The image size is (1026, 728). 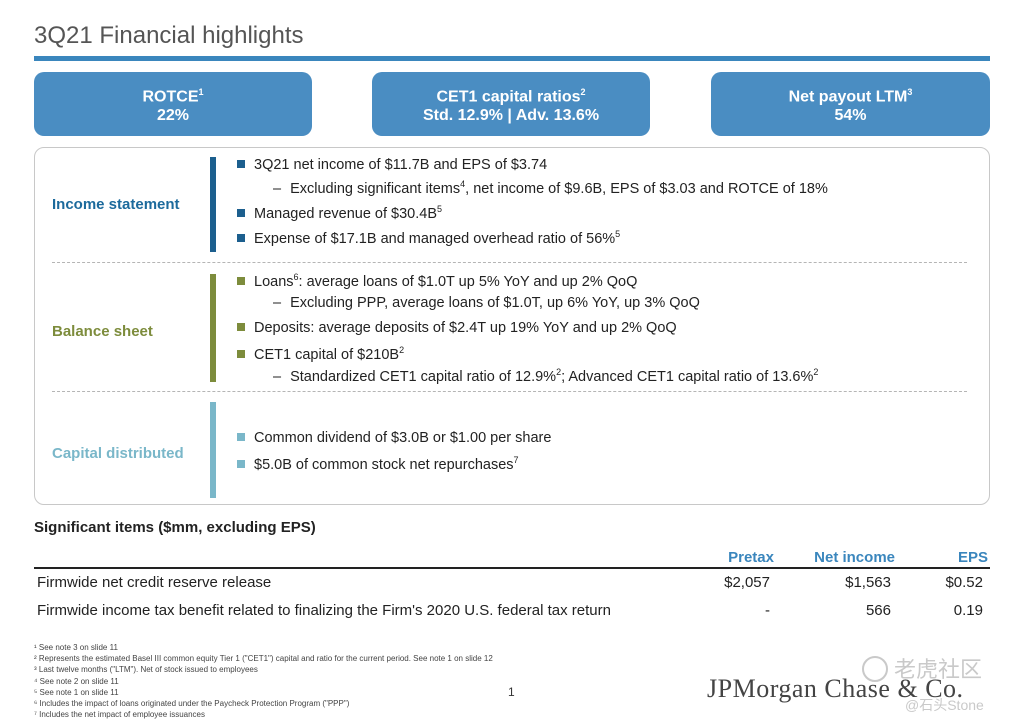 What do you see at coordinates (116, 204) in the screenshot?
I see `section-label-income: Income statement` at bounding box center [116, 204].